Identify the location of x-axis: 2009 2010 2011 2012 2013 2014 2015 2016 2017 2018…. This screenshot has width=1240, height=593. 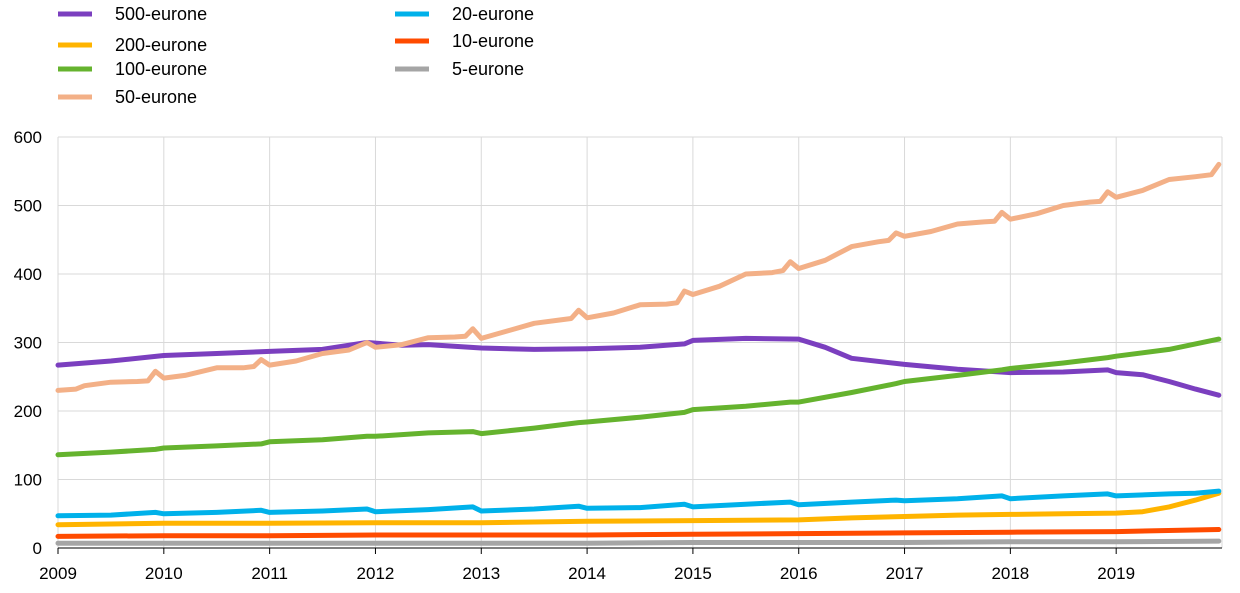
(630, 565).